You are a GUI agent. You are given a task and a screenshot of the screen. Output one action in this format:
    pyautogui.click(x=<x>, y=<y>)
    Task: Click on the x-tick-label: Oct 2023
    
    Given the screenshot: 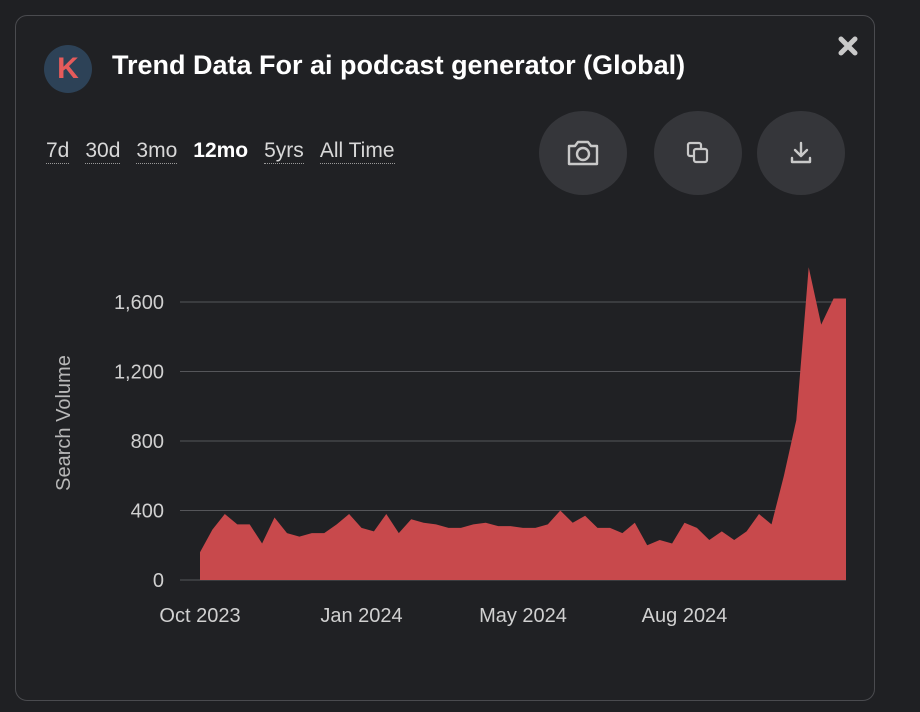 What is the action you would take?
    pyautogui.click(x=199, y=616)
    